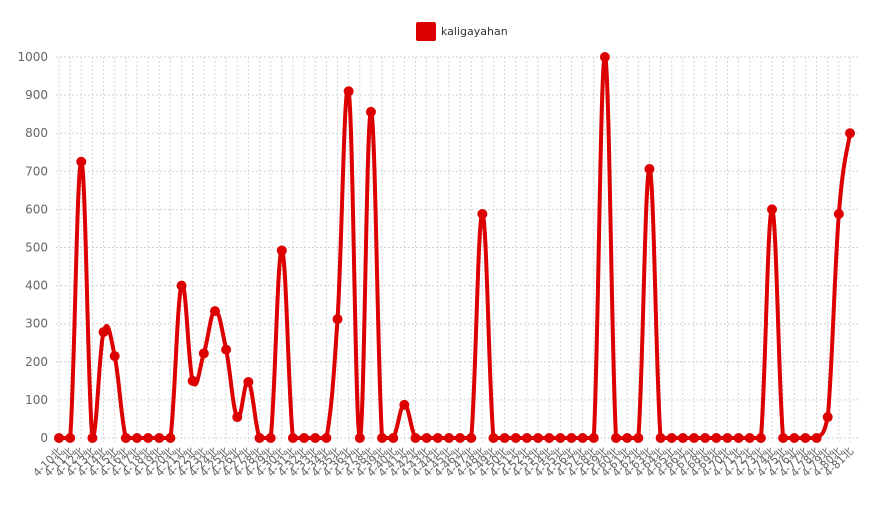 This screenshot has height=511, width=885. I want to click on y-axis-ticks: 0 100 200 300 400 500 600 700 800 900 1000, so click(32, 247).